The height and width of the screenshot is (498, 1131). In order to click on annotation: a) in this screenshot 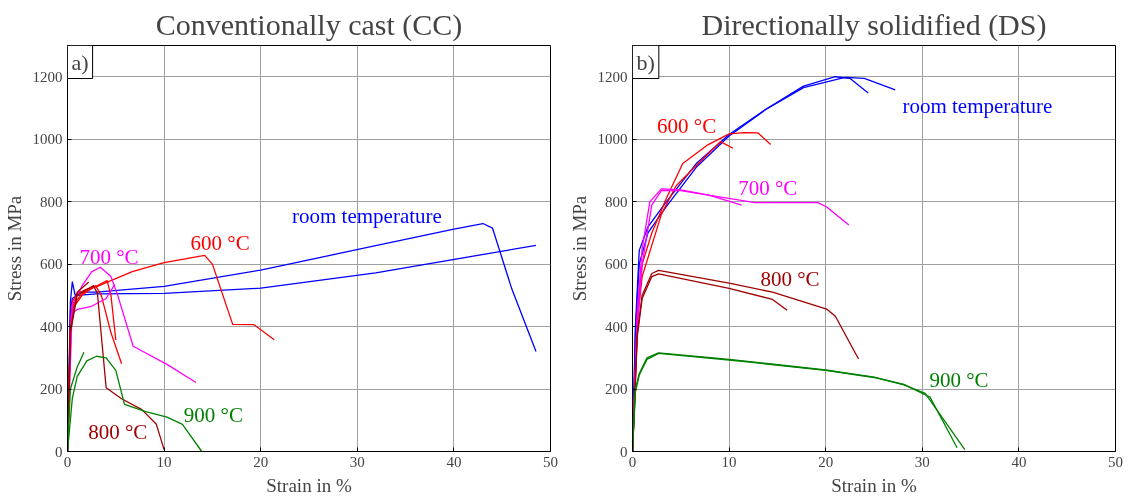, I will do `click(80, 62)`.